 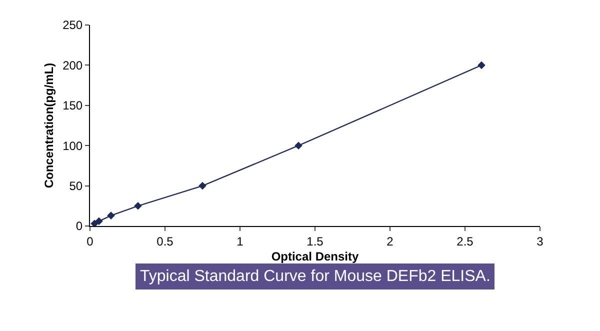 What do you see at coordinates (315, 241) in the screenshot?
I see `x-tick-label: 1.5` at bounding box center [315, 241].